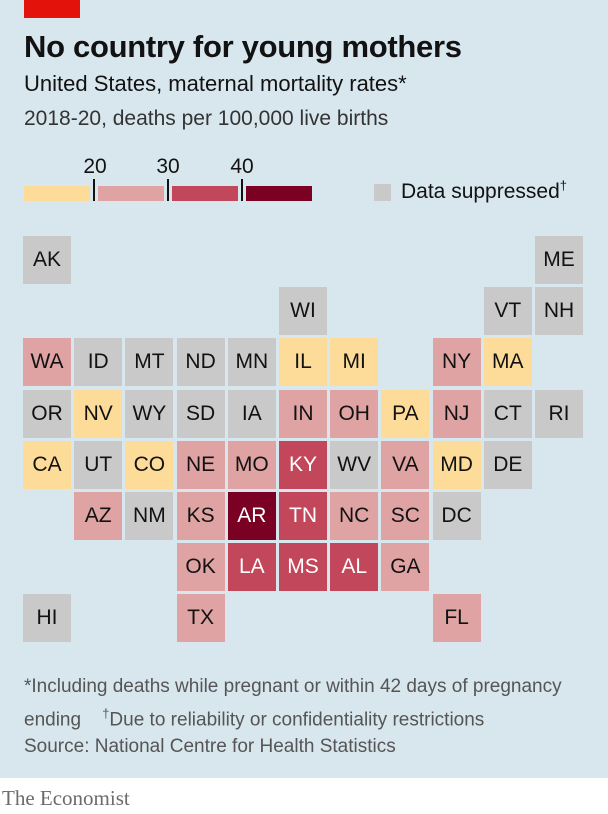  Describe the element at coordinates (405, 516) in the screenshot. I see `state-tile-sc: SC` at that location.